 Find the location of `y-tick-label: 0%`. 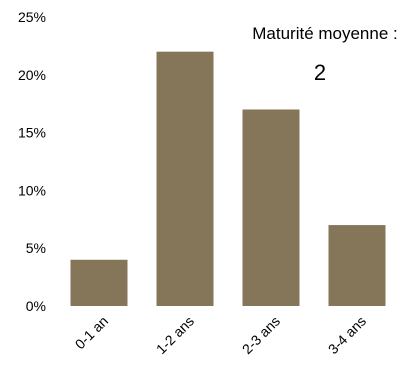

y-tick-label: 0% is located at coordinates (36, 306).